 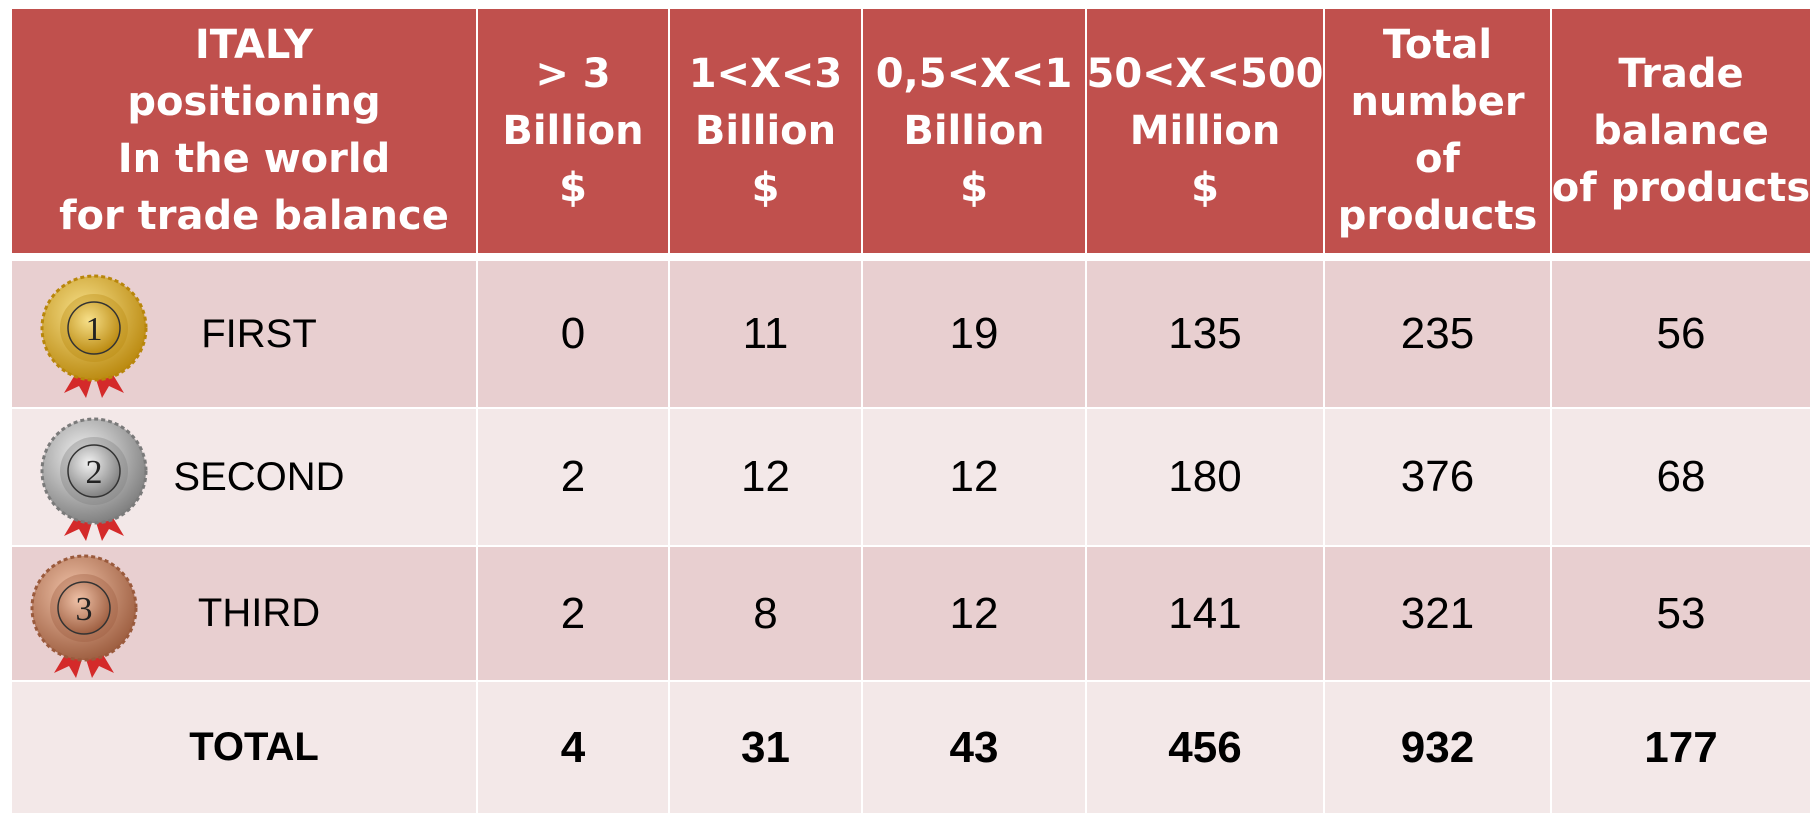 What do you see at coordinates (1437, 159) in the screenshot?
I see `header-line: of` at bounding box center [1437, 159].